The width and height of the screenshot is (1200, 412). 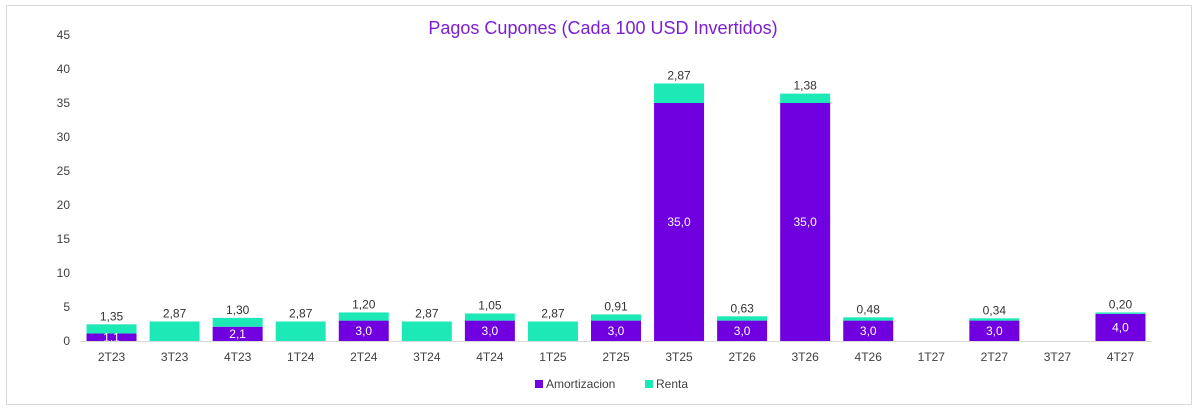 I want to click on legend-label-amortizacion: Amortizacion, so click(x=580, y=384).